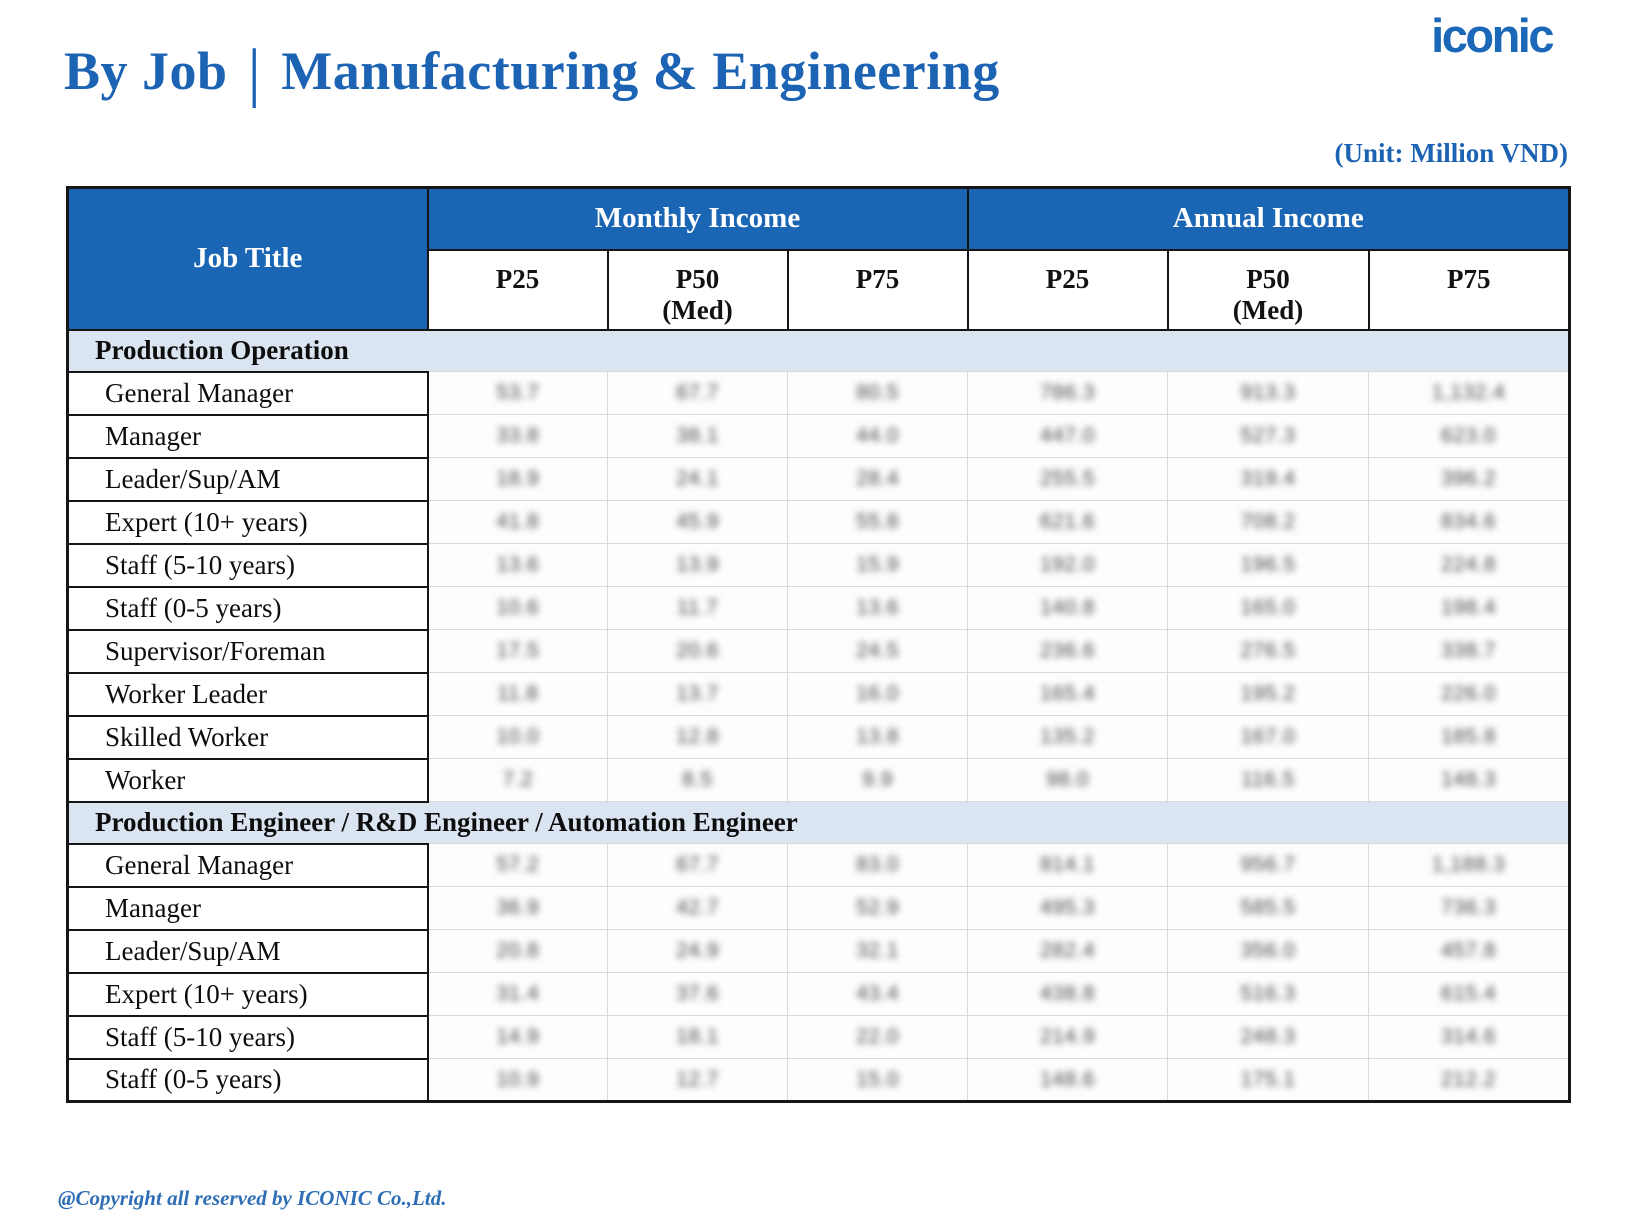 This screenshot has height=1230, width=1640. I want to click on value-cell-blurred: 708.2, so click(1268, 522).